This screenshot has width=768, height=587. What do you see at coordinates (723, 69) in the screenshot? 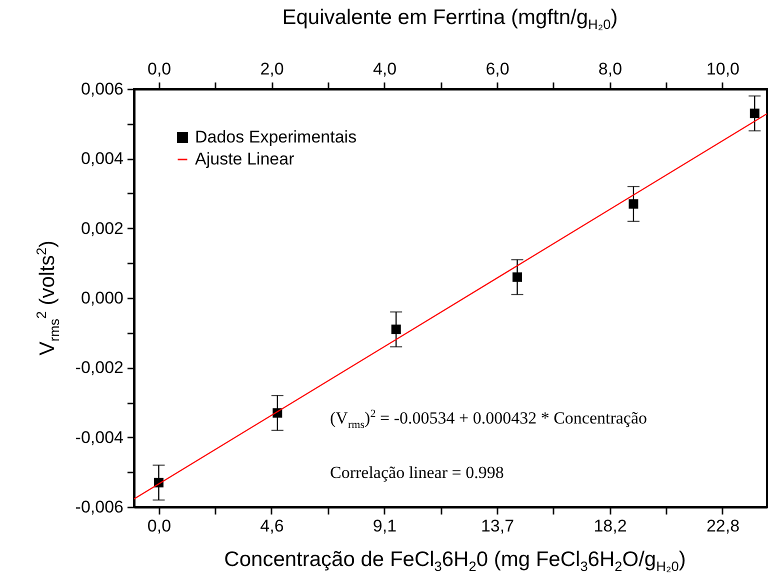
I see `x2-tick-label: 10,0` at bounding box center [723, 69].